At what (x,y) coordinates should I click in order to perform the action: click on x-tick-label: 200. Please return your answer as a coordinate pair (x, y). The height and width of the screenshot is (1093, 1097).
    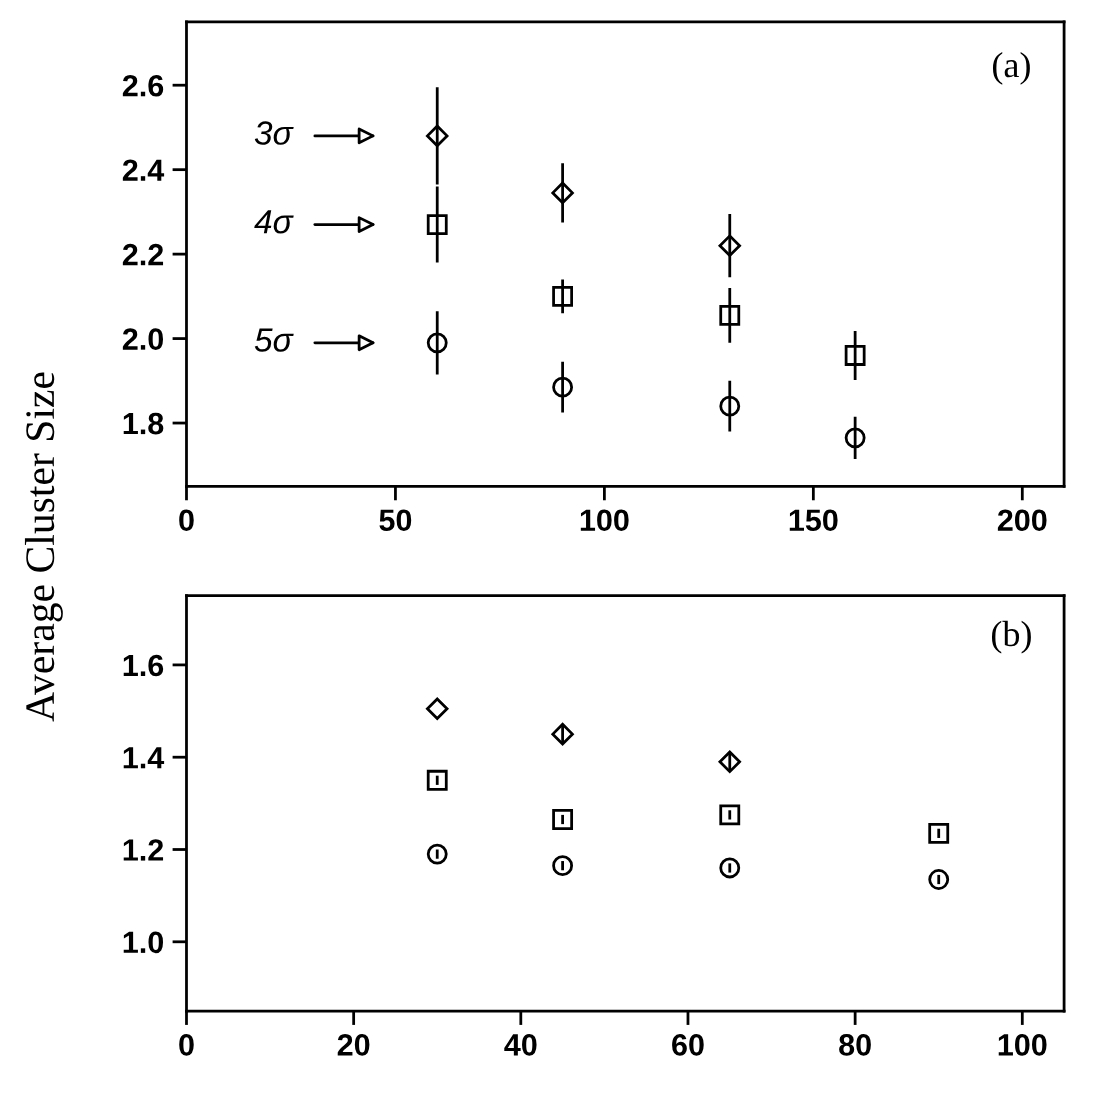
    Looking at the image, I should click on (1022, 520).